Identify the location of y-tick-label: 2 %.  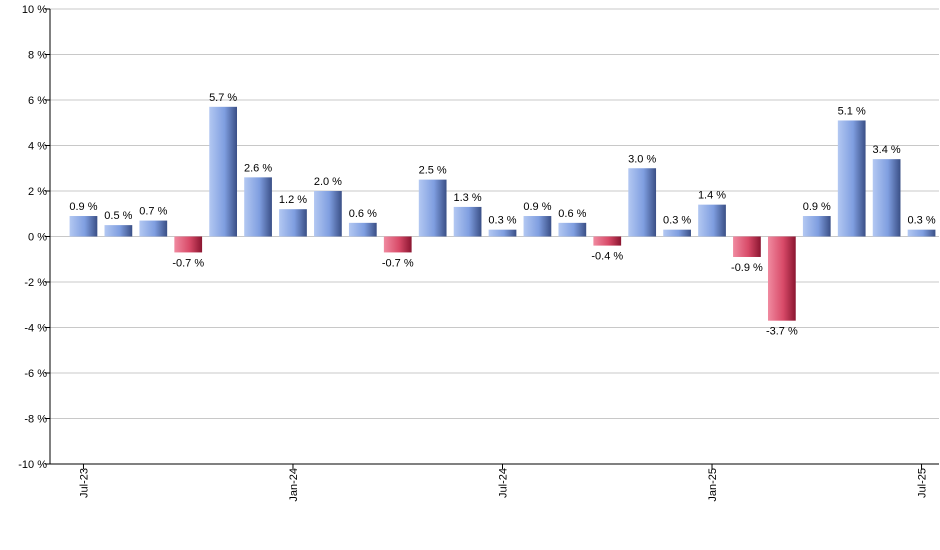
(37, 192).